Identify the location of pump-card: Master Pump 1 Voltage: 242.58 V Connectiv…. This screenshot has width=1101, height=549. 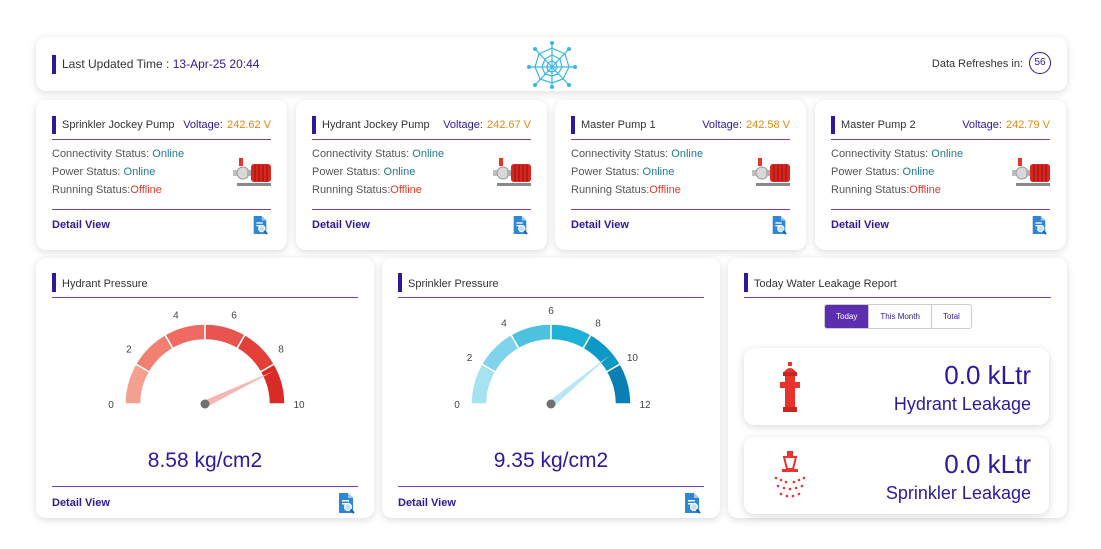
(680, 175).